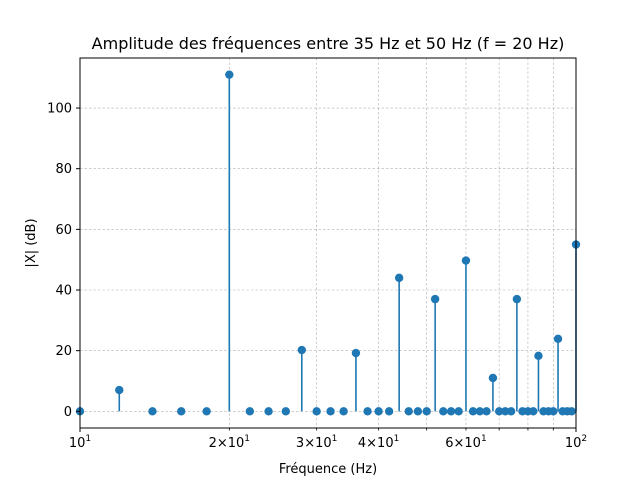 The height and width of the screenshot is (480, 640). I want to click on y-axis-label: |X| (dB), so click(31, 242).